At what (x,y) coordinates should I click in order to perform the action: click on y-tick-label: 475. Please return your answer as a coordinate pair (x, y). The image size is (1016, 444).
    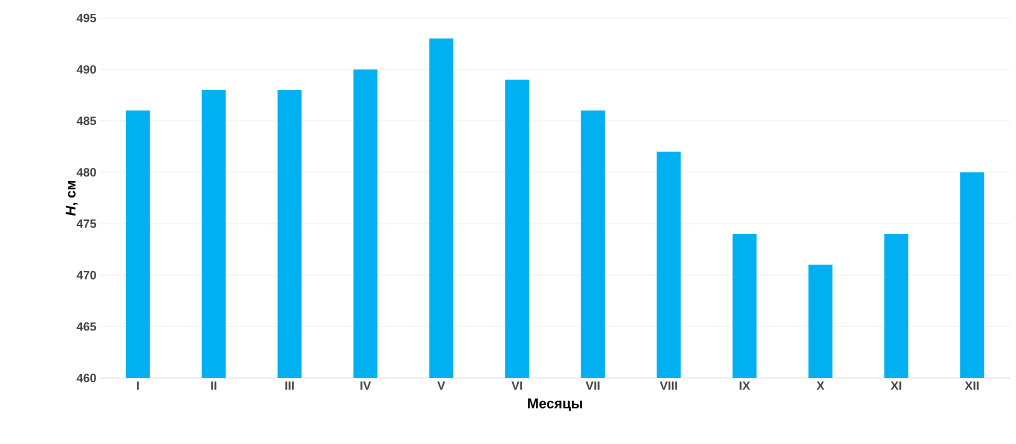
    Looking at the image, I should click on (86, 223).